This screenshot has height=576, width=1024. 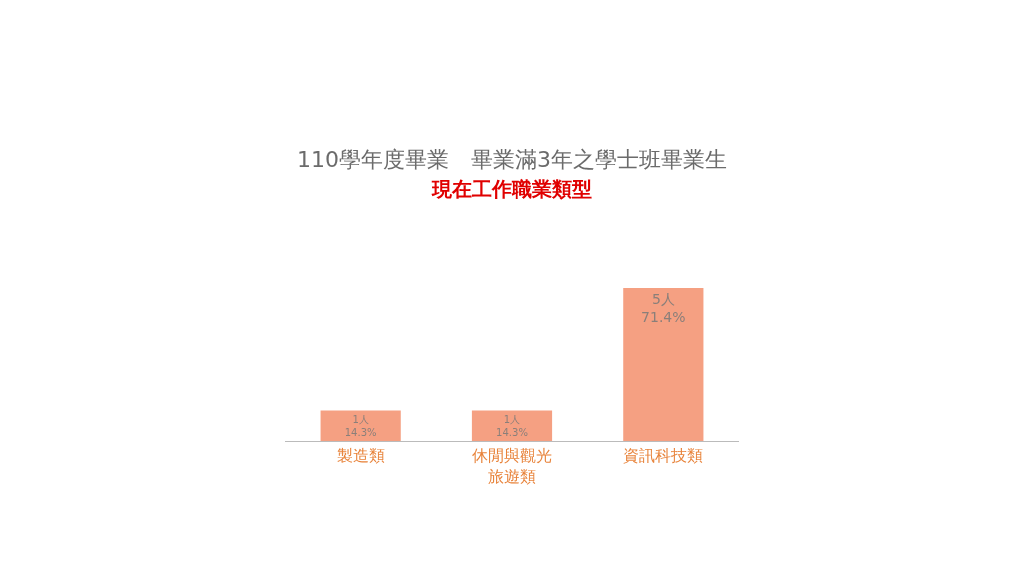 What do you see at coordinates (512, 160) in the screenshot?
I see `chart-title: 110學年度畢業 畢業滿3年之學士班畢業生` at bounding box center [512, 160].